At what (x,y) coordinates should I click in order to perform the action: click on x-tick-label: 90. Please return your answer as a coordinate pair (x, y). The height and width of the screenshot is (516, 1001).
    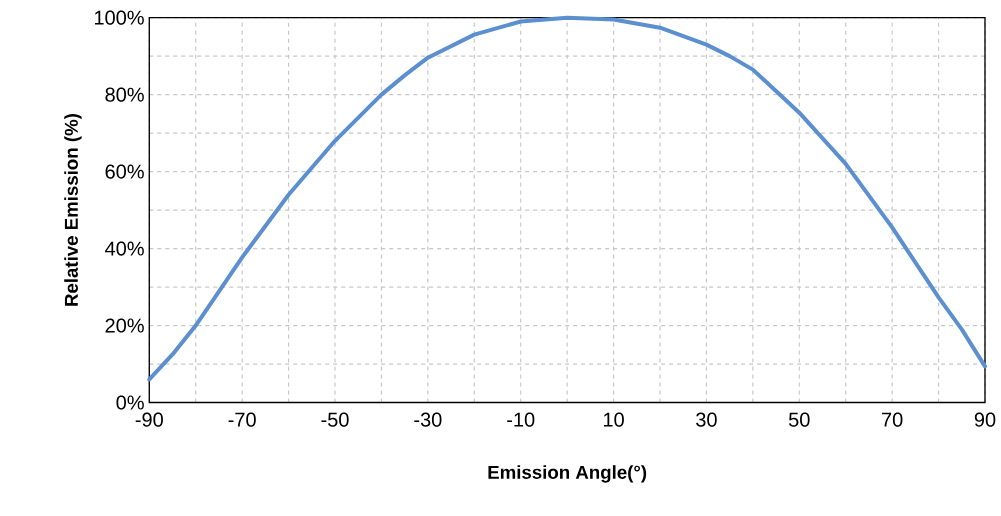
    Looking at the image, I should click on (985, 419).